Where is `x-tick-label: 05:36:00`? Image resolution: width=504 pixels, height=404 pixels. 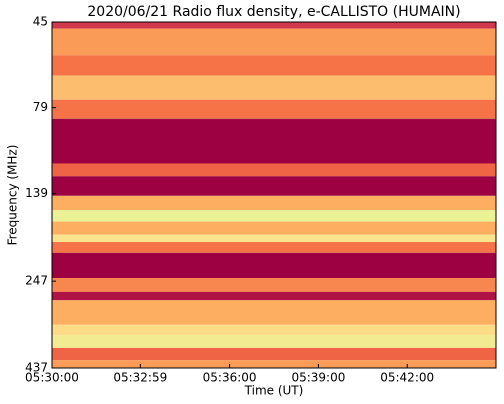
x-tick-label: 05:36:00 is located at coordinates (230, 378).